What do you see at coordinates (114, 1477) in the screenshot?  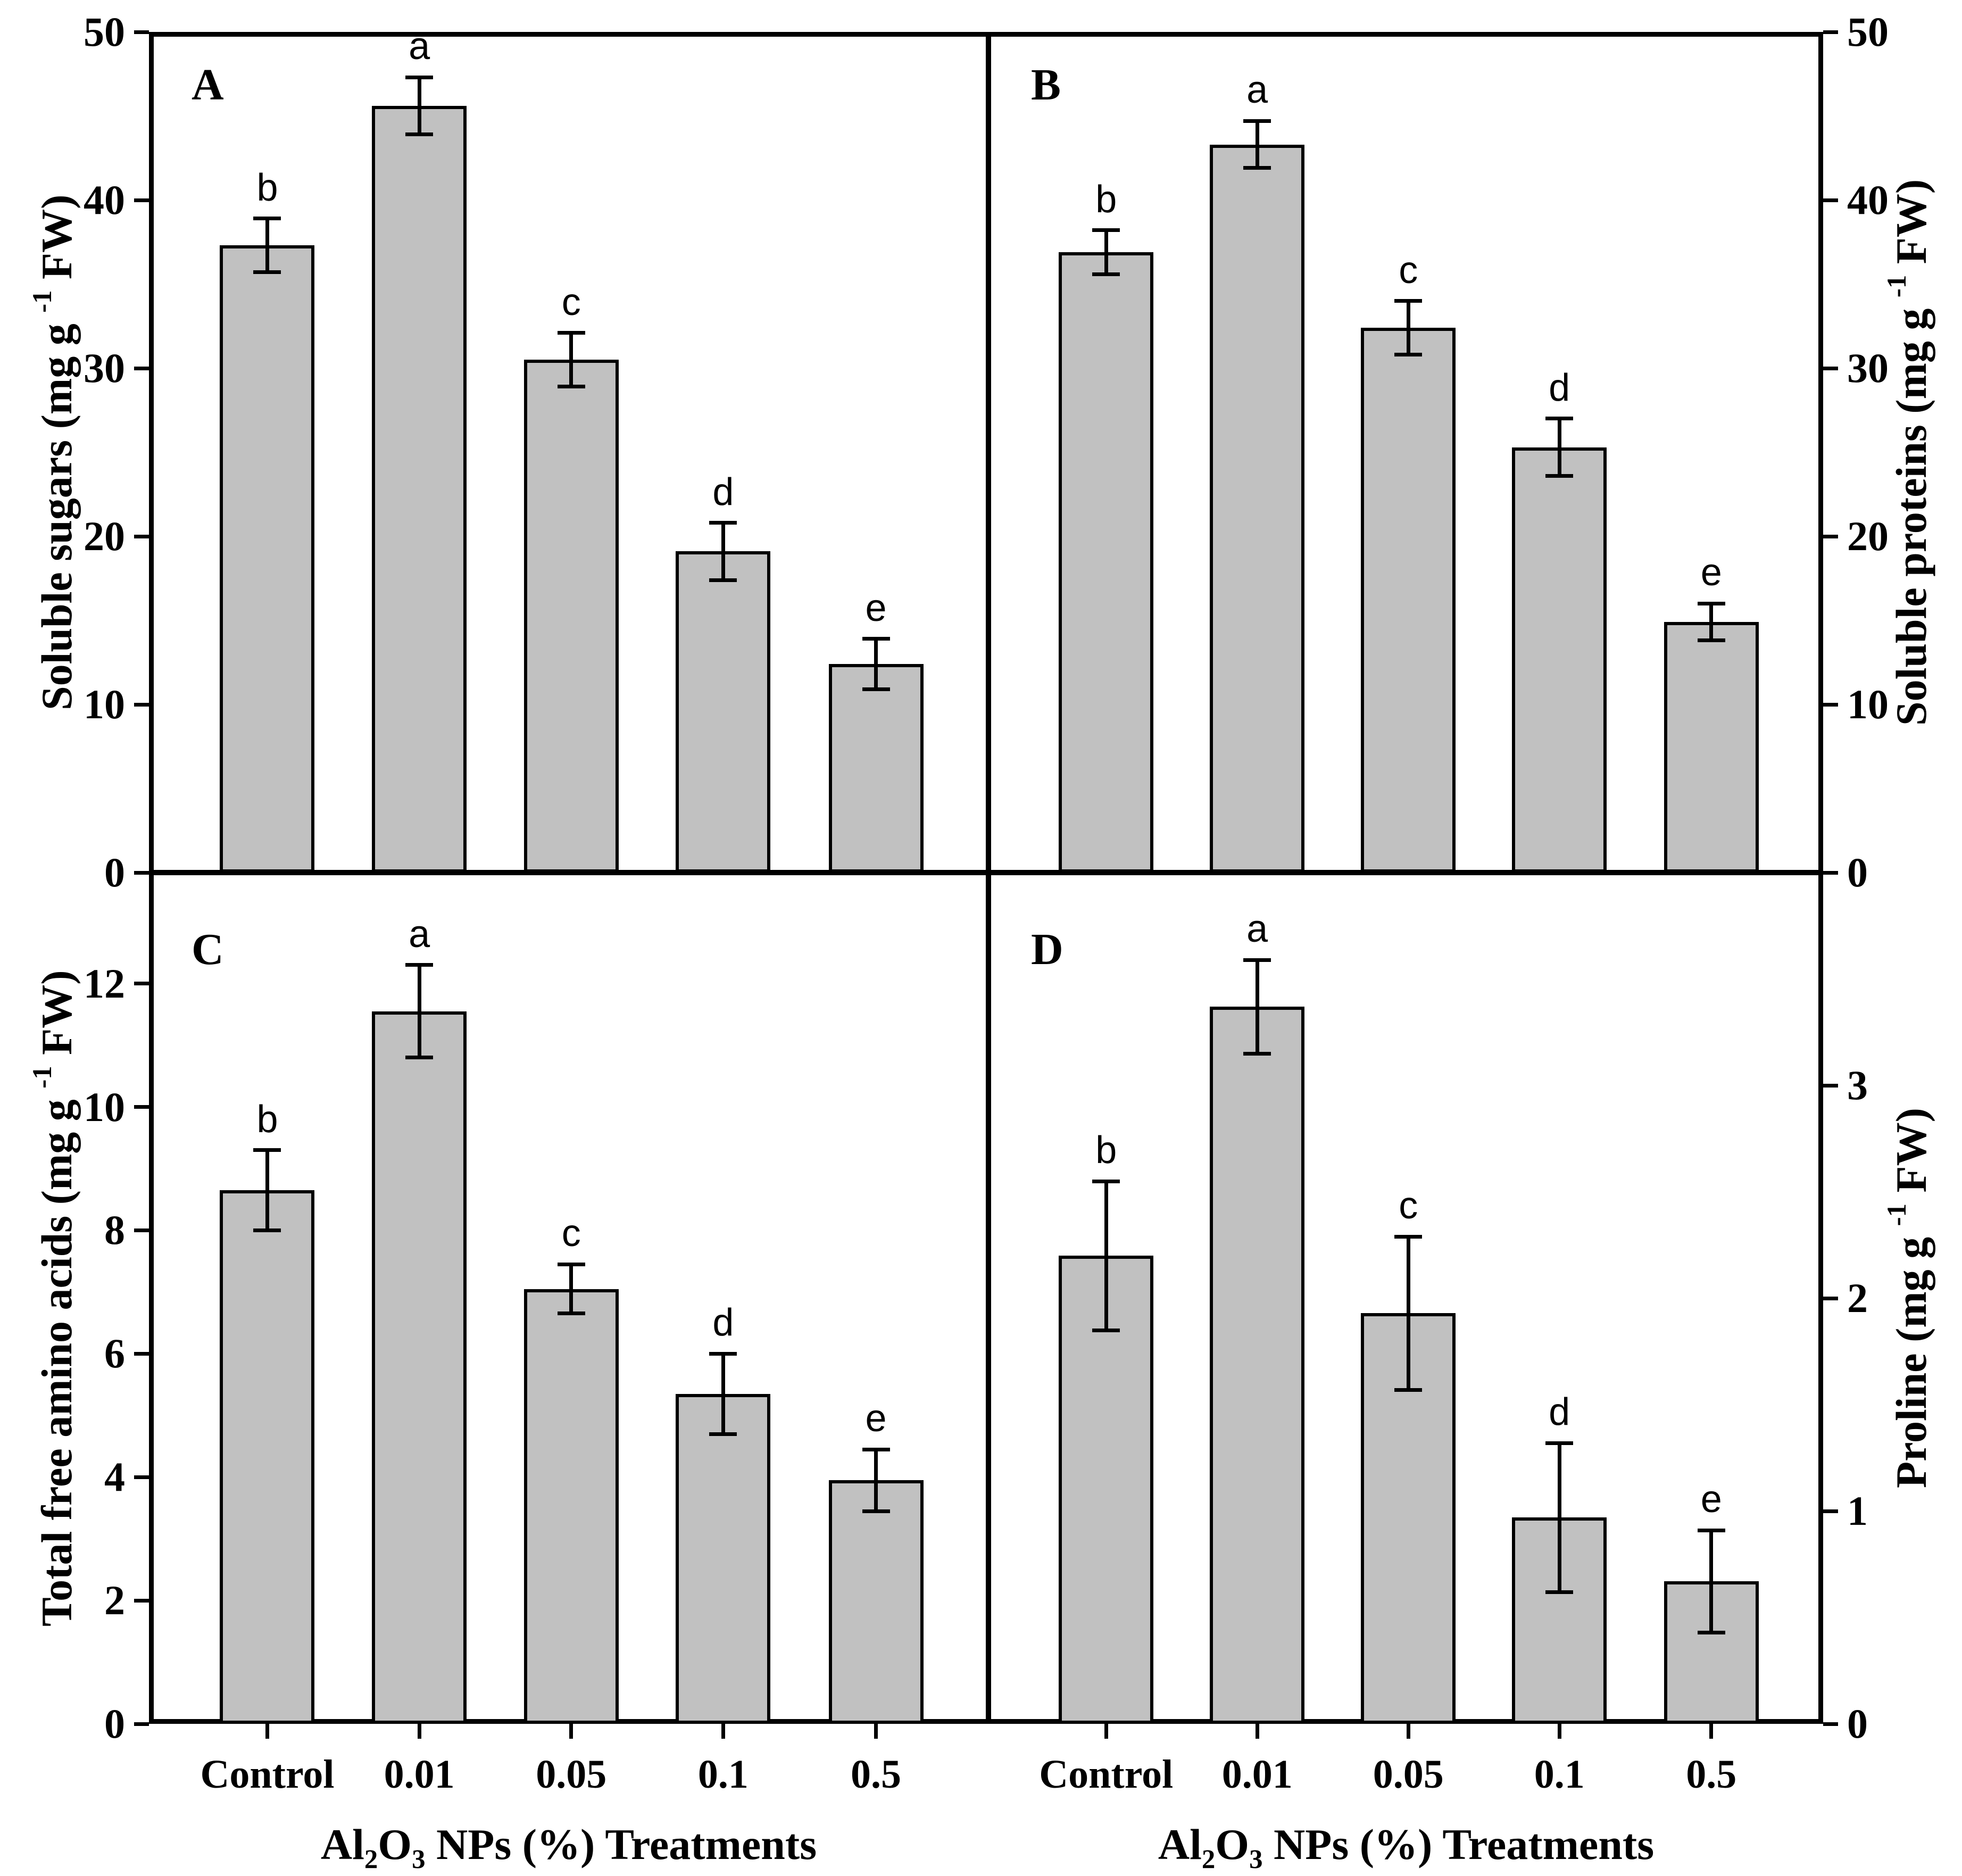 I see `y-tick-label: 4` at bounding box center [114, 1477].